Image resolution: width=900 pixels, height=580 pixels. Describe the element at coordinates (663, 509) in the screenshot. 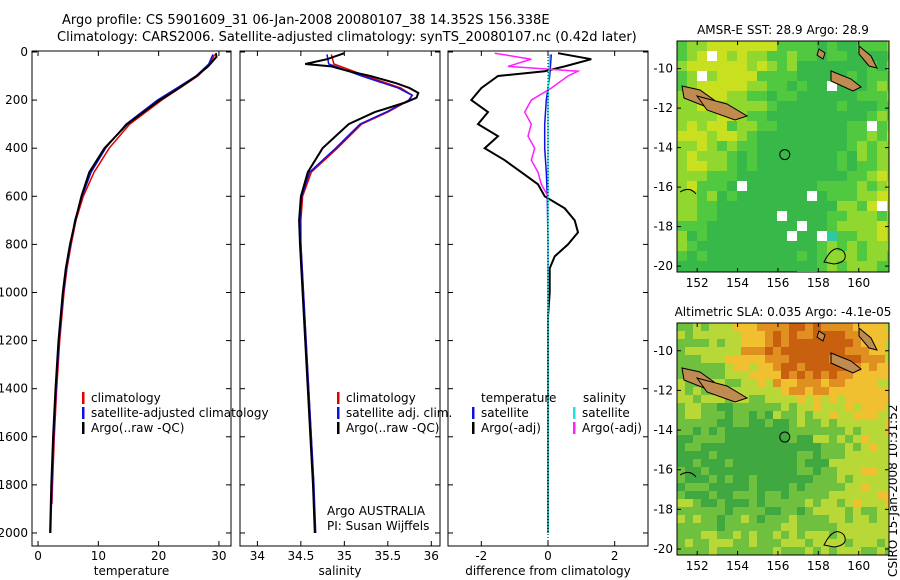

I see `map-y-tick-label: -18` at that location.